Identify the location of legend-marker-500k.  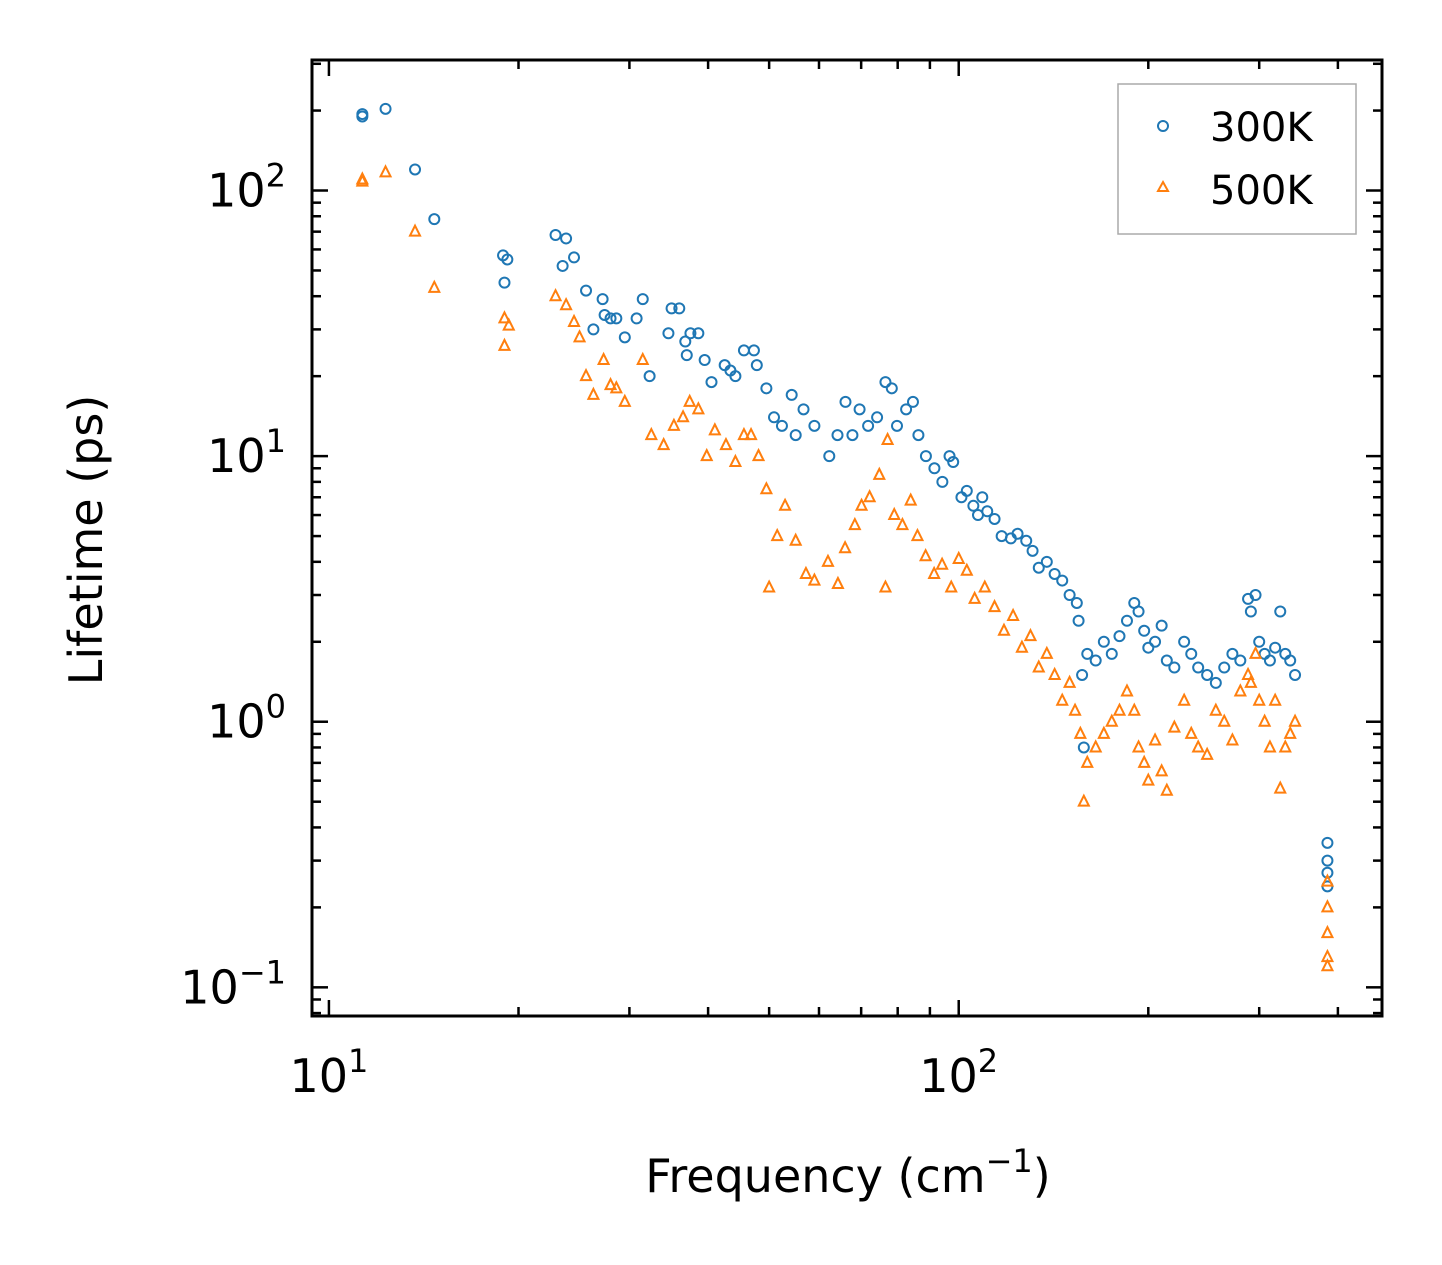
(1163, 185).